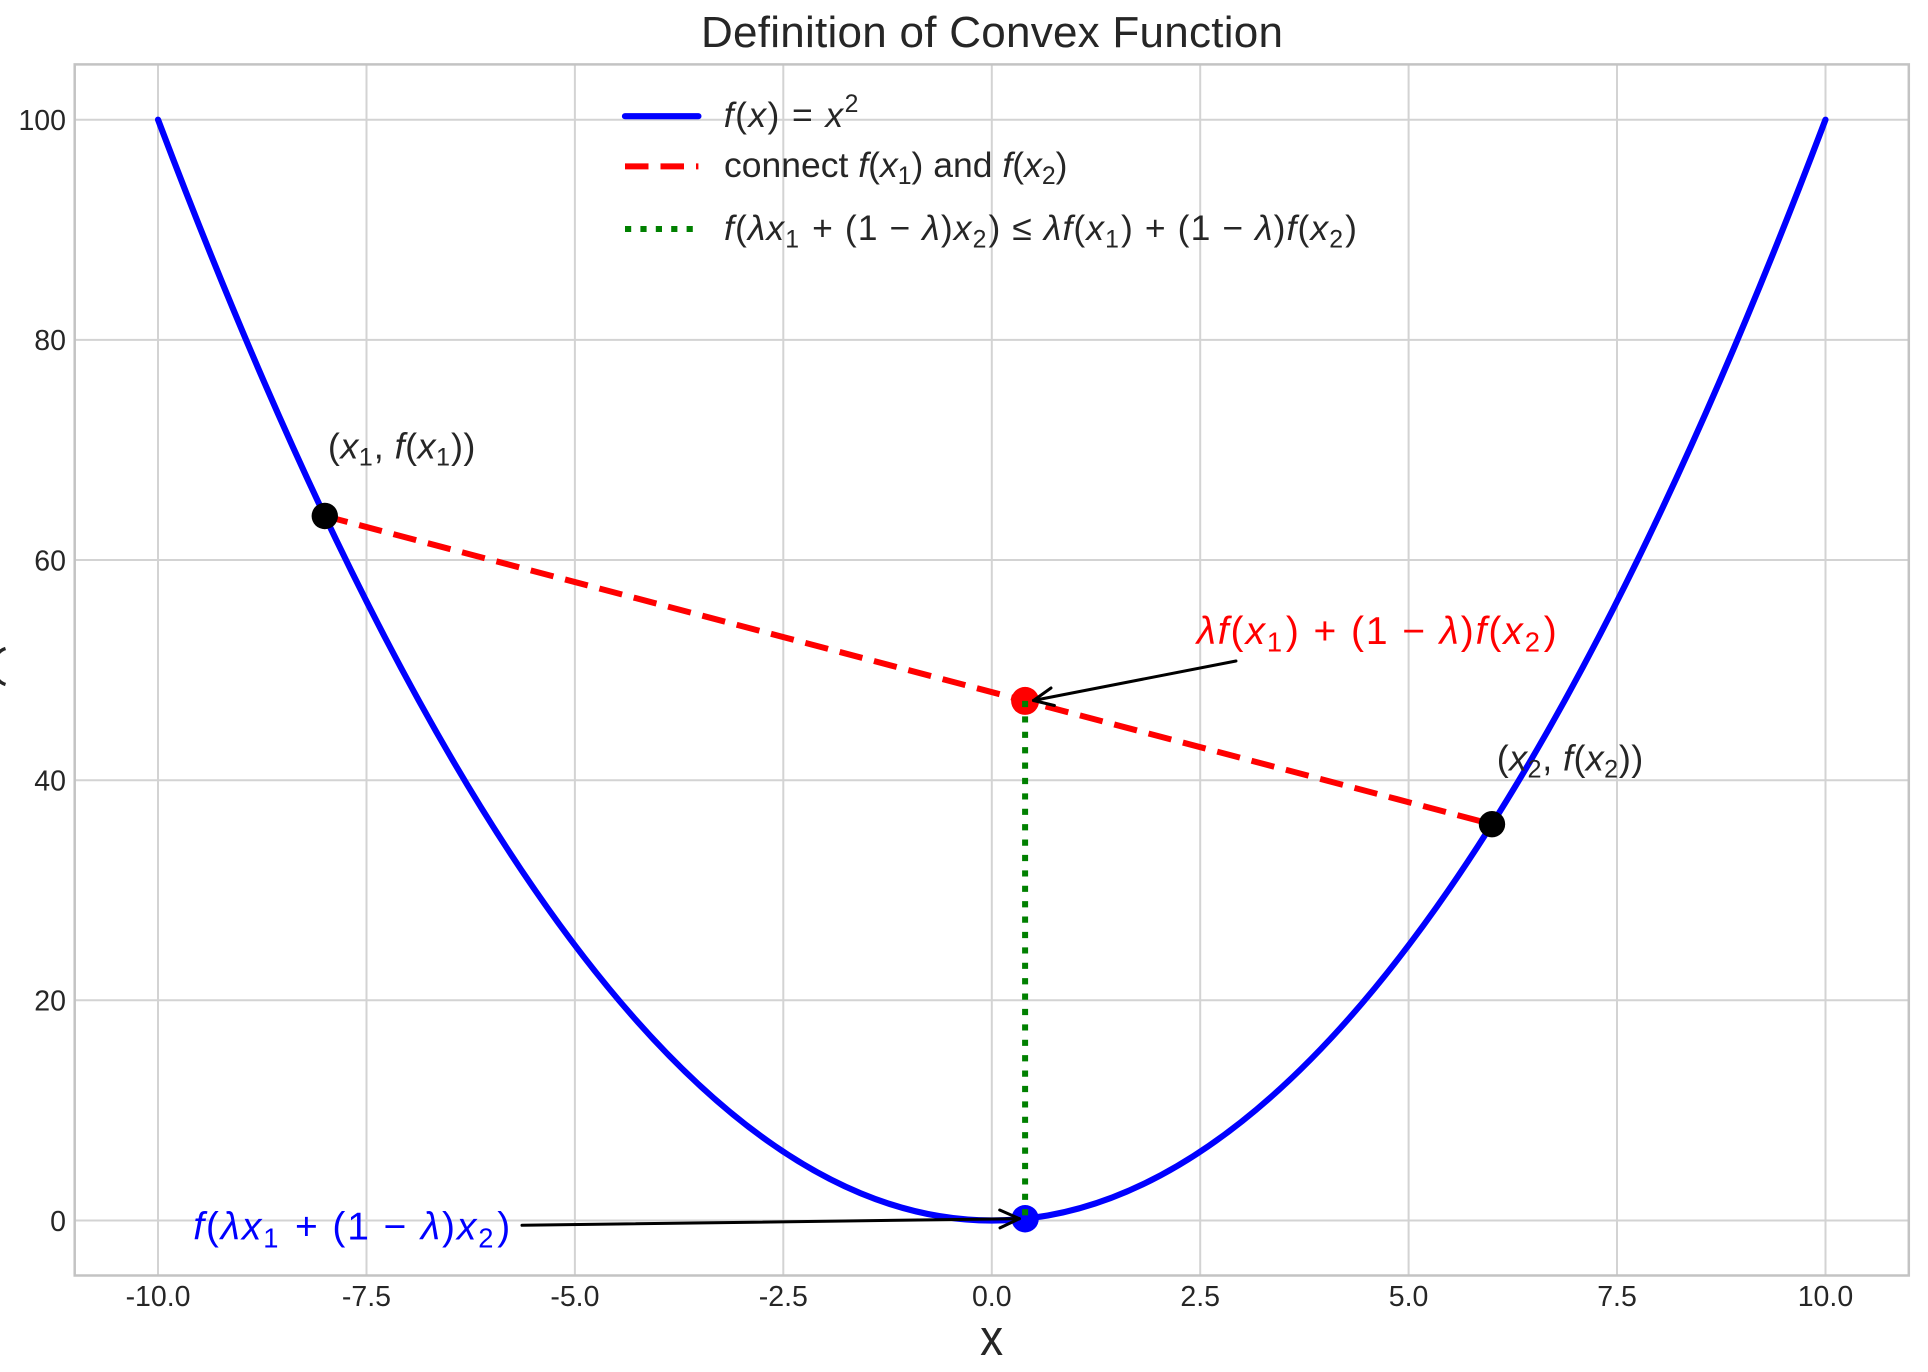 The height and width of the screenshot is (1372, 1928). Describe the element at coordinates (1376, 634) in the screenshot. I see `svg-text: λf(x1​) + (1 − λ)f(x2​)` at that location.